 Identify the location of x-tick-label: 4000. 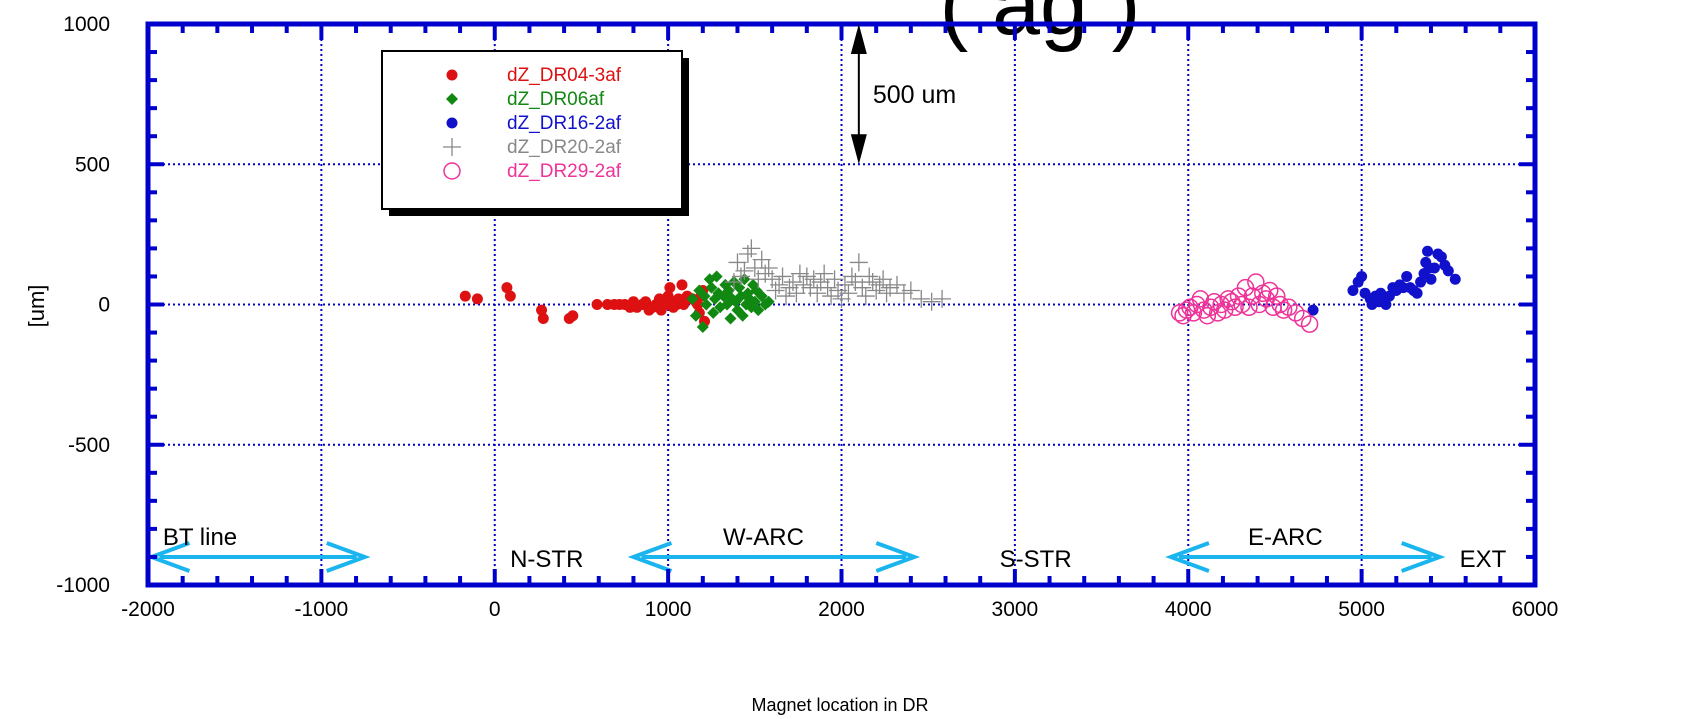
(1188, 609).